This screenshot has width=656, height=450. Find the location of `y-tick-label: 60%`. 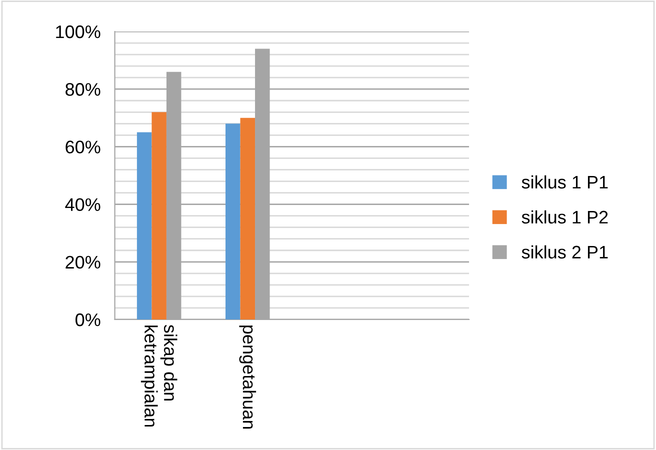

y-tick-label: 60% is located at coordinates (83, 147).